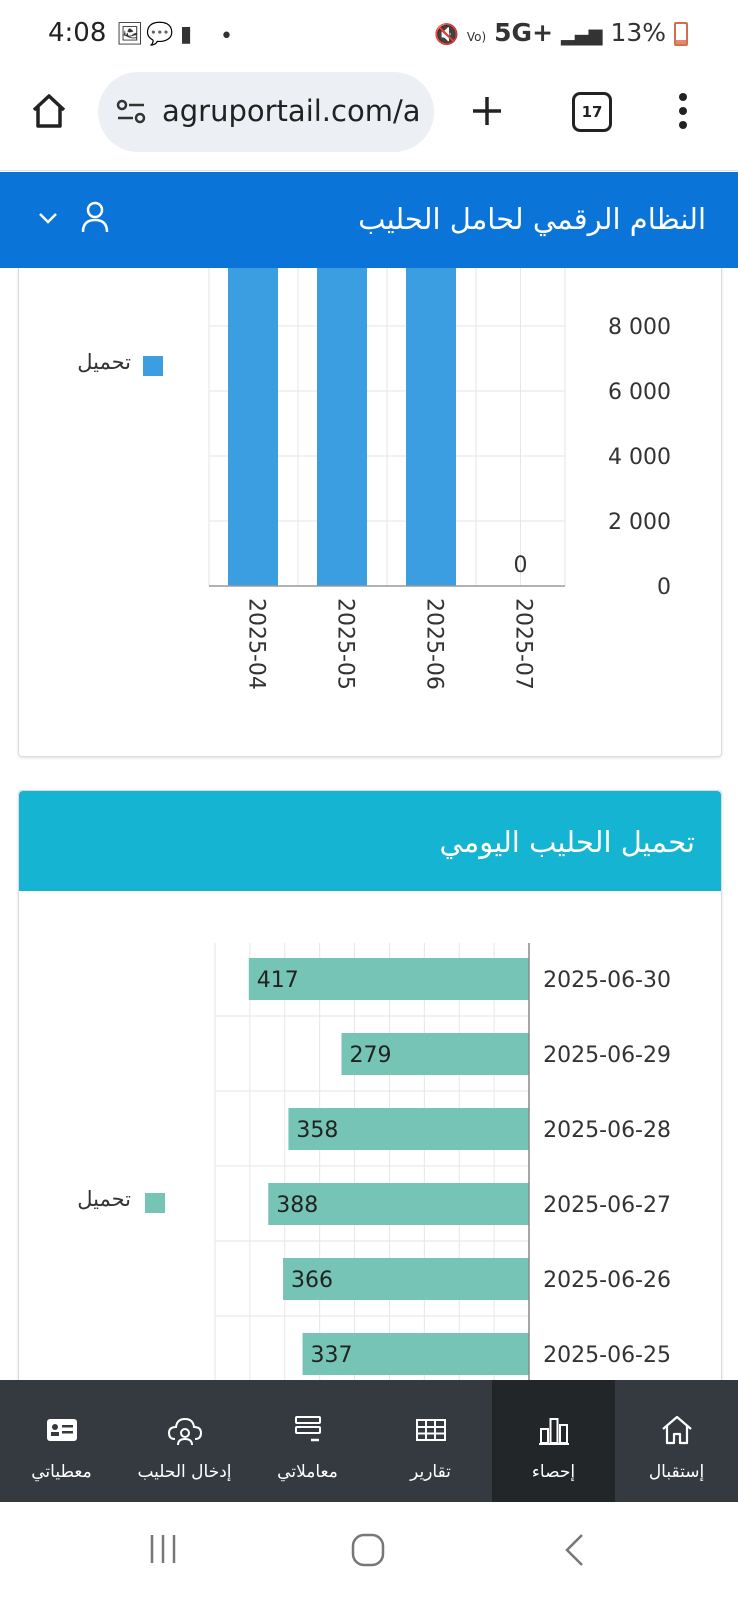 This screenshot has width=738, height=1600. I want to click on nav-label: تقارير, so click(430, 1472).